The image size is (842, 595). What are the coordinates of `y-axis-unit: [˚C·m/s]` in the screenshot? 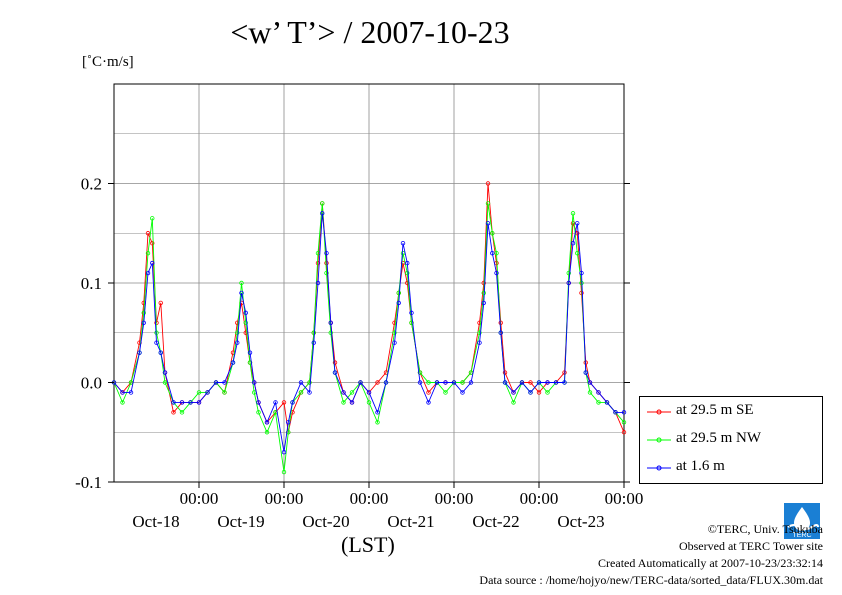 It's located at (108, 62).